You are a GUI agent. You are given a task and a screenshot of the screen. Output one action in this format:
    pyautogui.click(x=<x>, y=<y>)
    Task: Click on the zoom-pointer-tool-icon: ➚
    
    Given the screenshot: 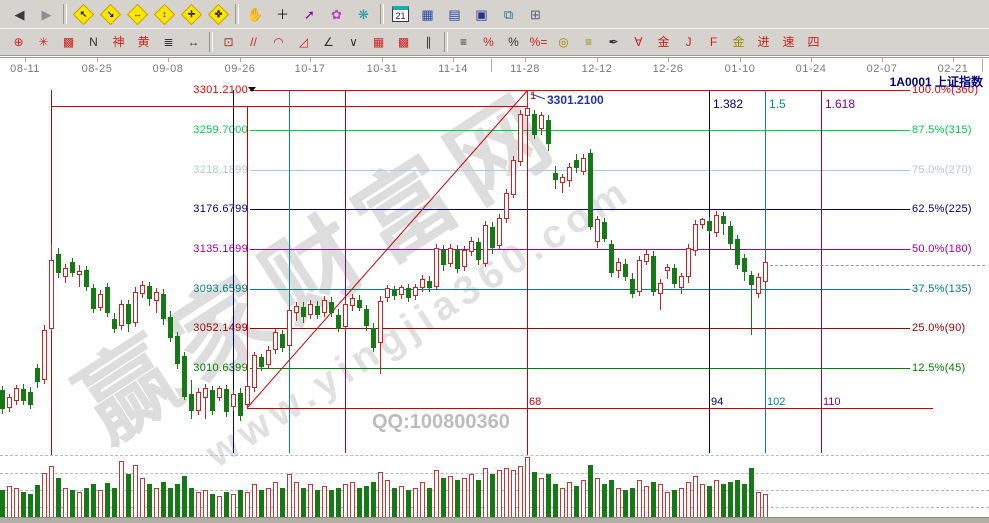 What is the action you would take?
    pyautogui.click(x=309, y=14)
    